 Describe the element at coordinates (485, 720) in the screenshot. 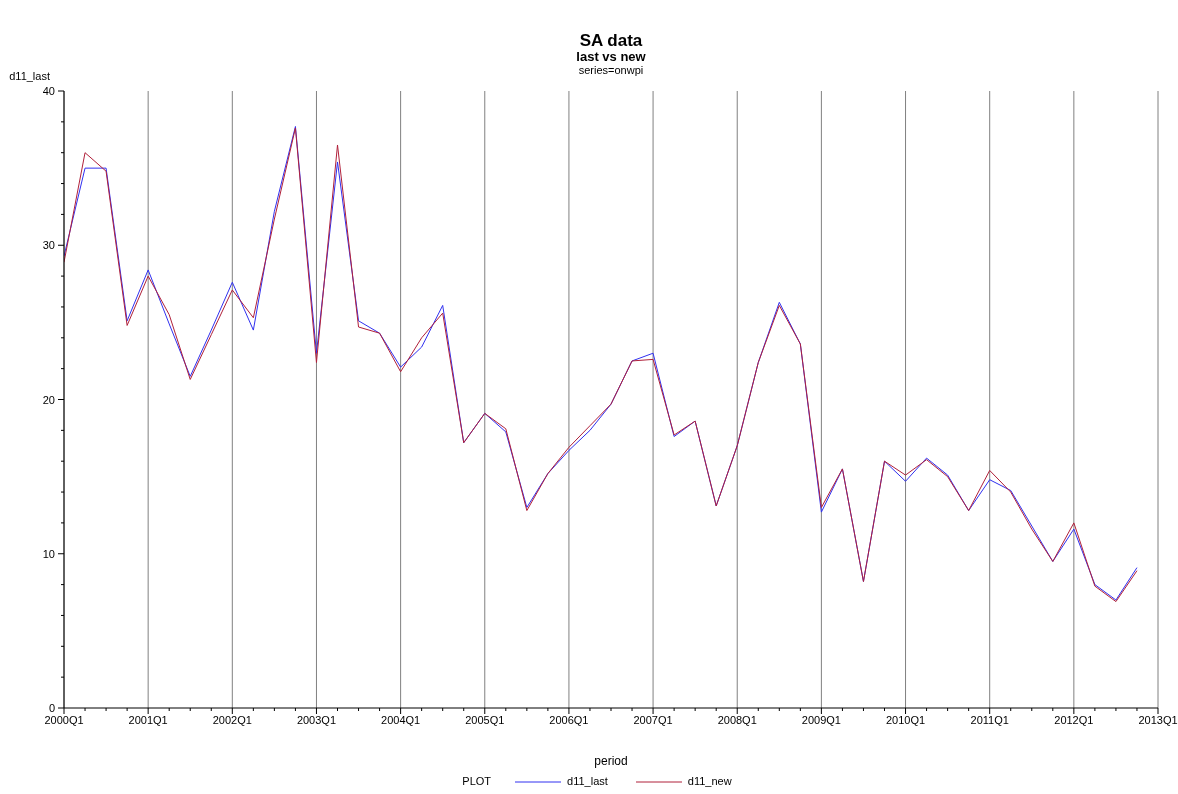

I see `x-tick-label: 2005Q1` at that location.